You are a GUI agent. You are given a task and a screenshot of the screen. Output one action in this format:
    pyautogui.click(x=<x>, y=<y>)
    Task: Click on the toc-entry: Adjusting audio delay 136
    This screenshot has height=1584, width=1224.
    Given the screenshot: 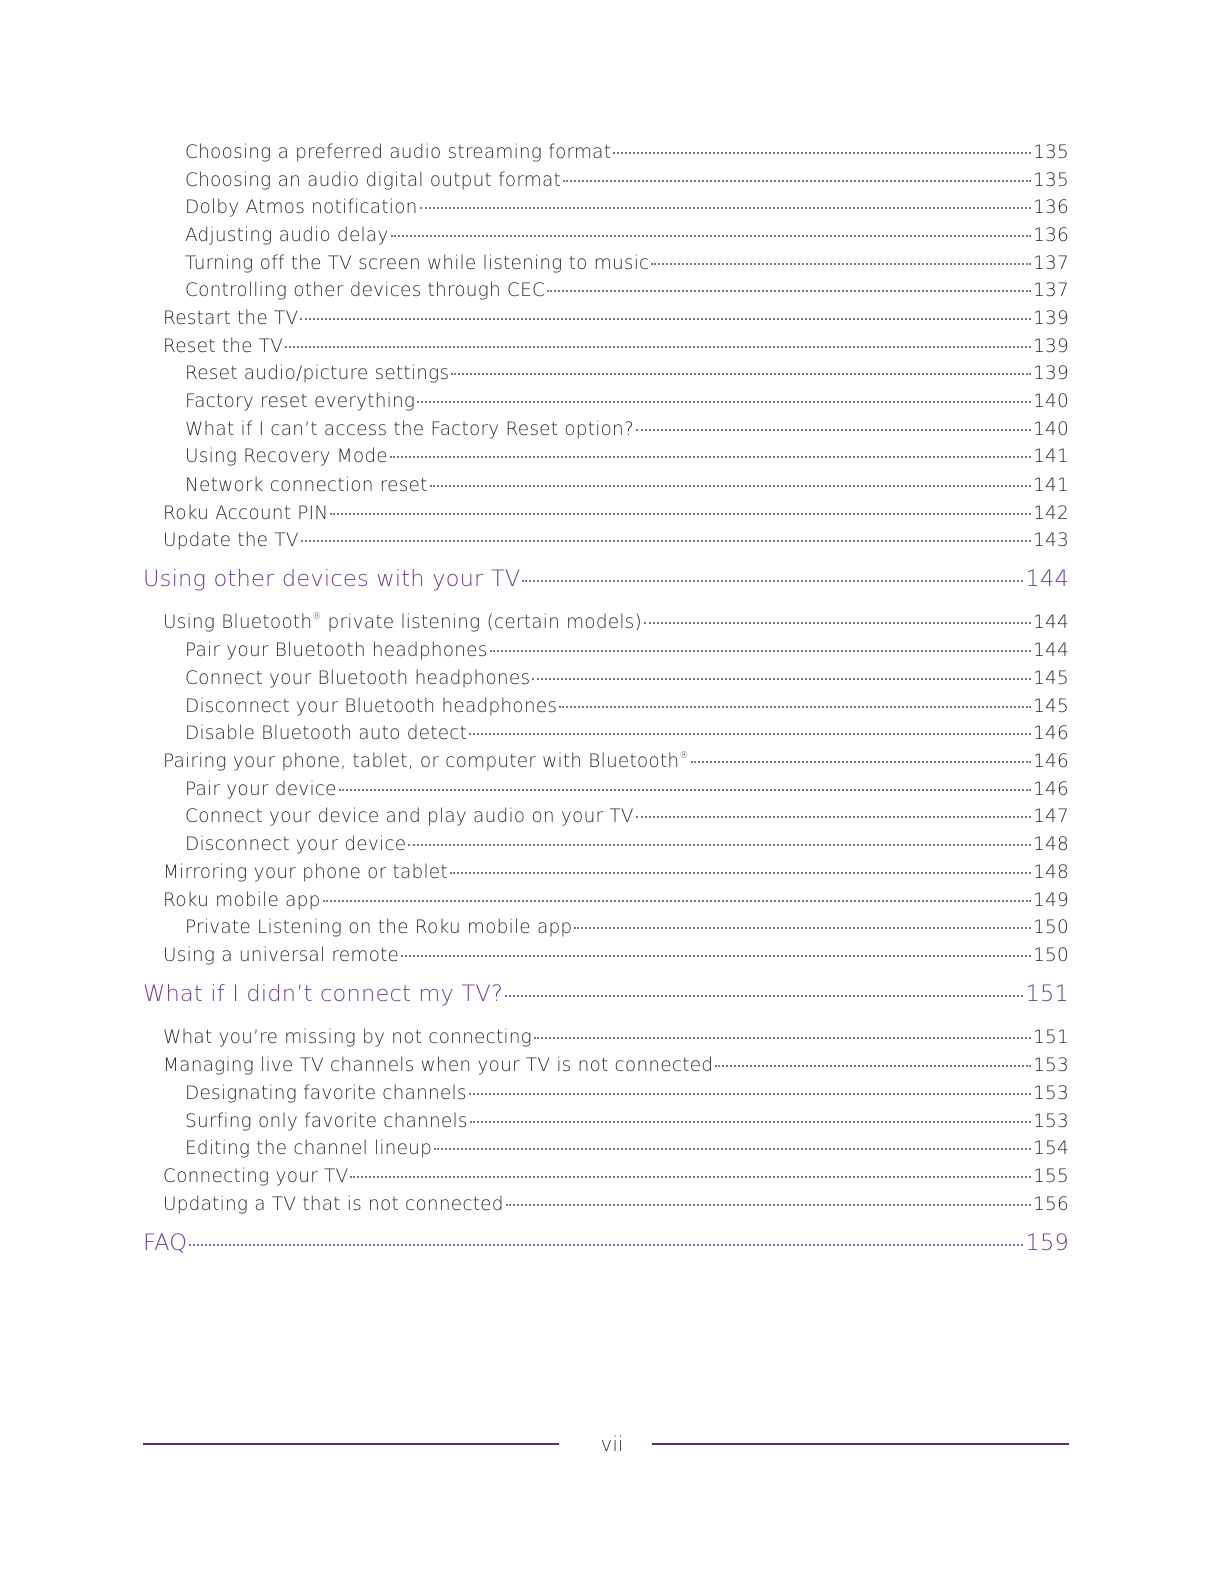 What is the action you would take?
    pyautogui.click(x=627, y=235)
    